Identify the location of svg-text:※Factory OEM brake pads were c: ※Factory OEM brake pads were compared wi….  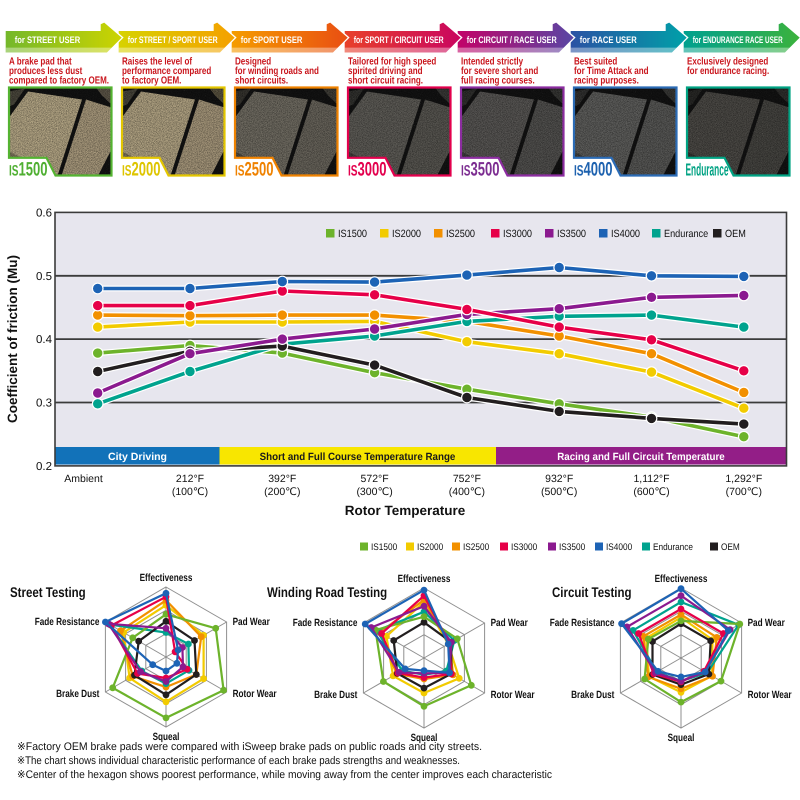
(249, 747).